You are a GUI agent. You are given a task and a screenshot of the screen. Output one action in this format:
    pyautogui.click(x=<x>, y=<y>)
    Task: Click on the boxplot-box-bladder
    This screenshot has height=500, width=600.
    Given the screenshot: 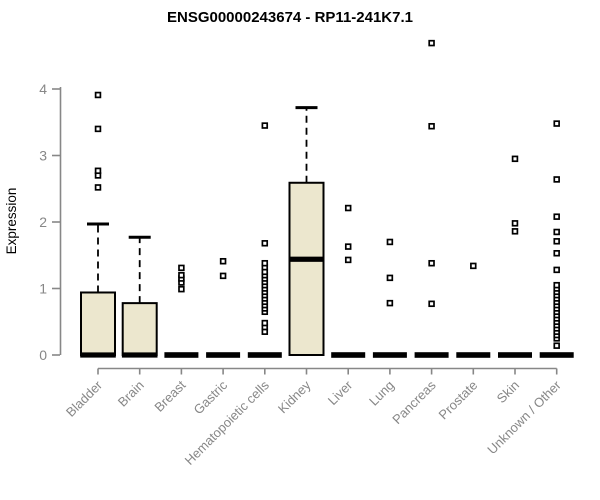 What is the action you would take?
    pyautogui.click(x=98, y=323)
    